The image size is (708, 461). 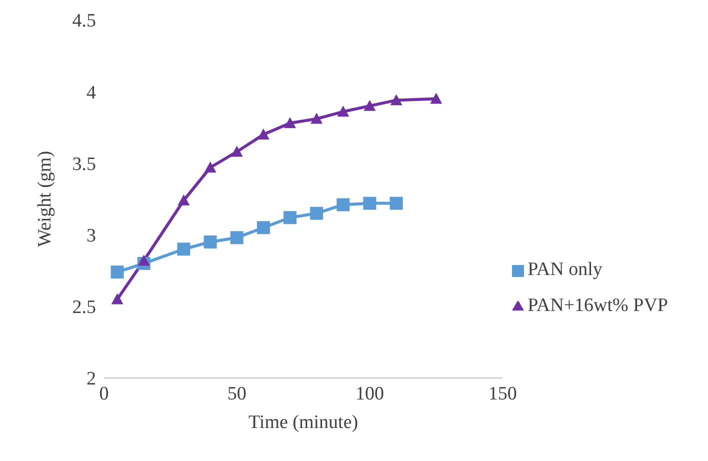 What do you see at coordinates (91, 379) in the screenshot?
I see `y-tick-label: 2` at bounding box center [91, 379].